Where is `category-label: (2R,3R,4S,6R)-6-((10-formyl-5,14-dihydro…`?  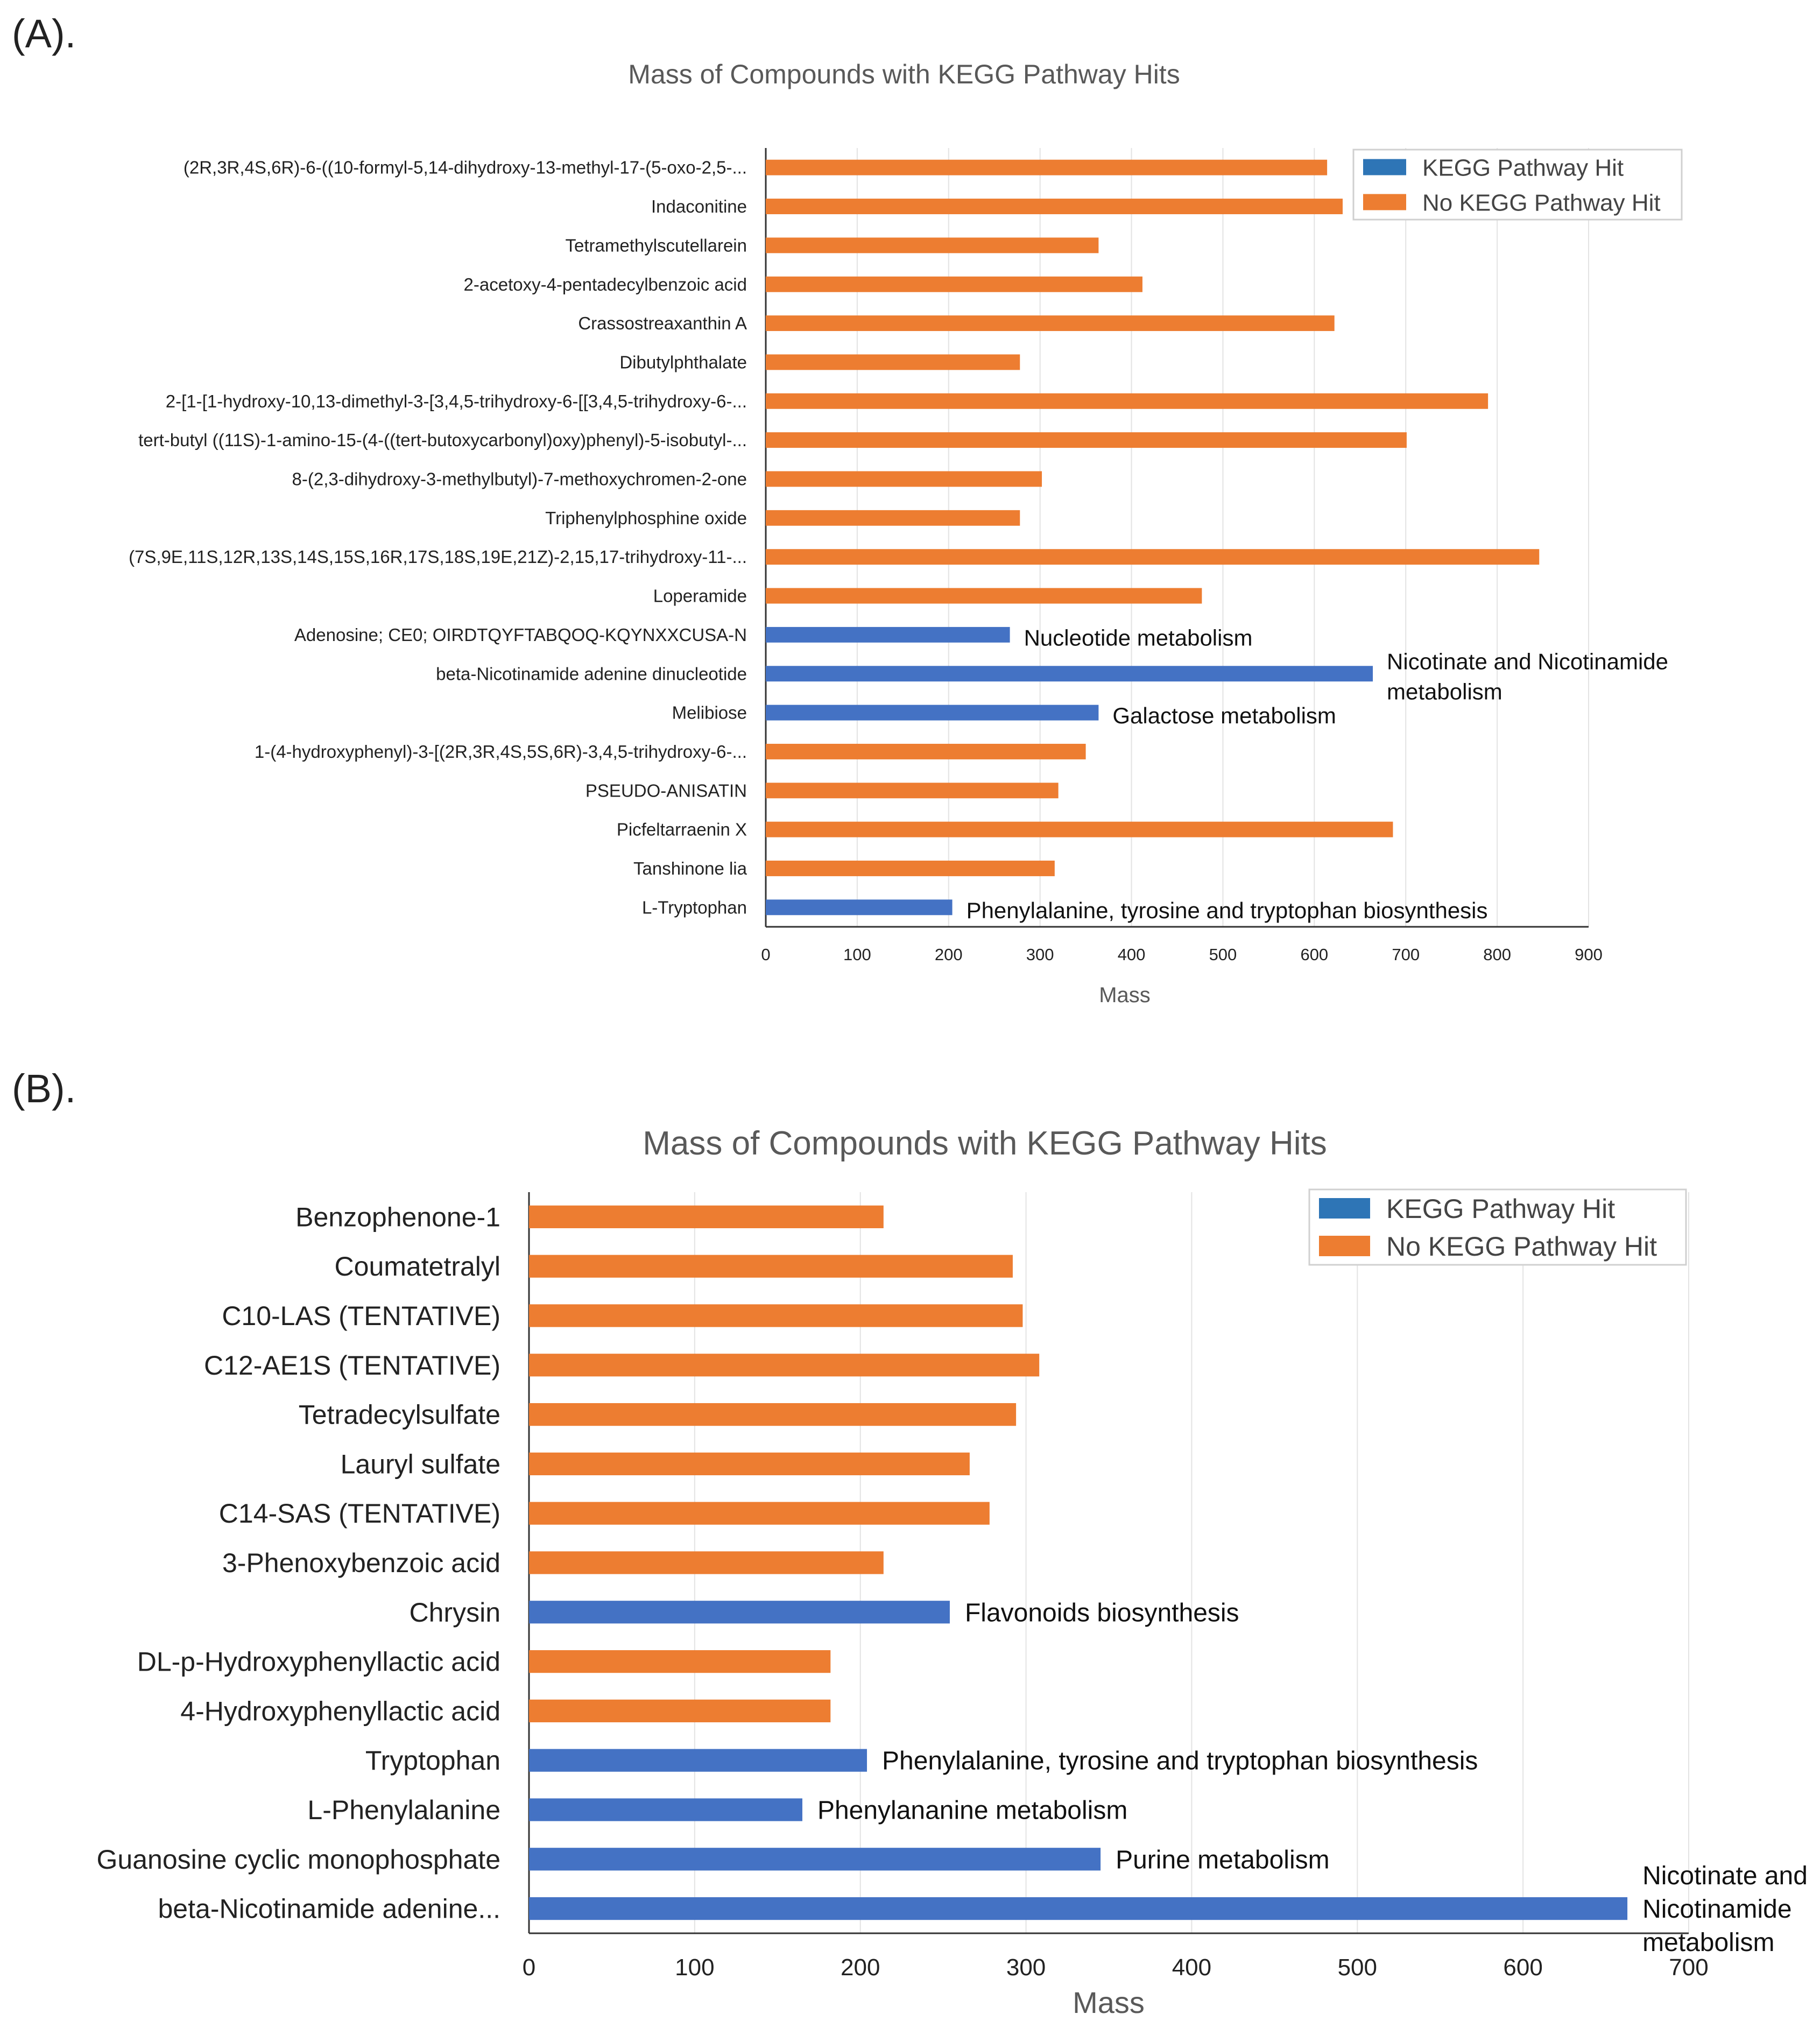 category-label: (2R,3R,4S,6R)-6-((10-formyl-5,14-dihydro… is located at coordinates (465, 168).